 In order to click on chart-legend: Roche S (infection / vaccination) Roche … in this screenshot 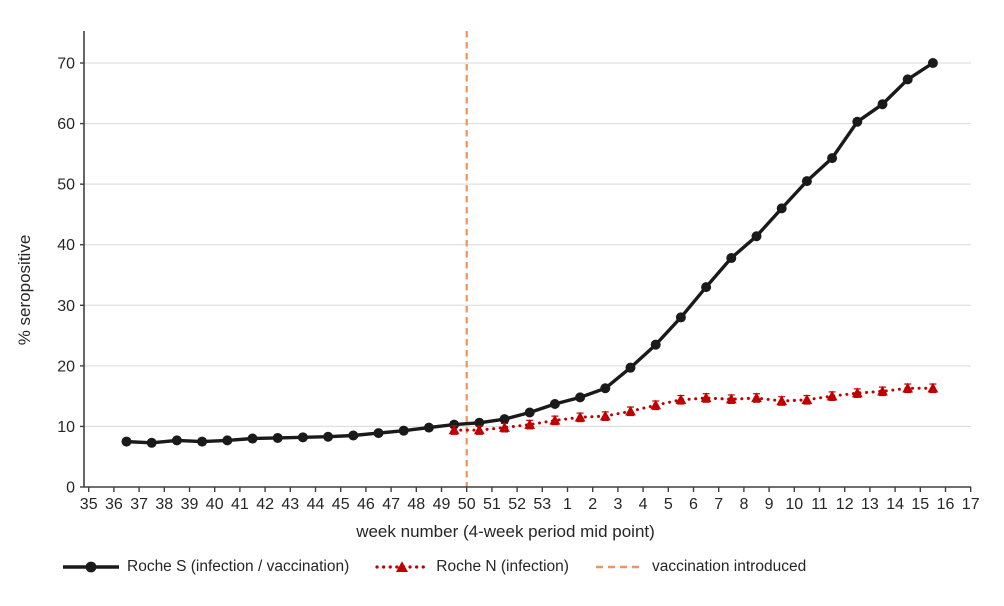, I will do `click(502, 567)`.